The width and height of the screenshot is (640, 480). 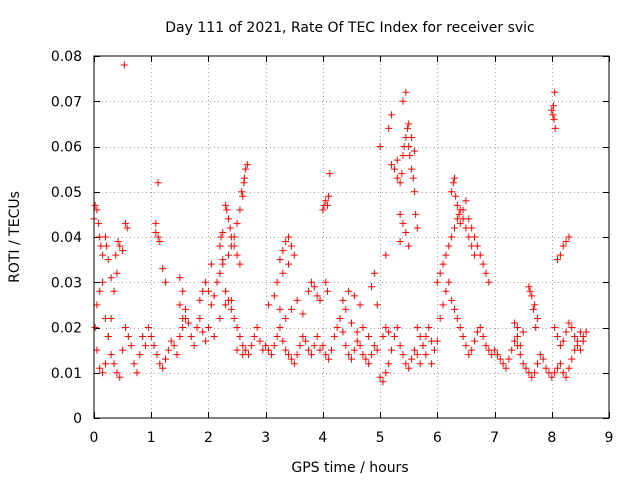 I want to click on y-tick-label: 0.05, so click(x=66, y=193).